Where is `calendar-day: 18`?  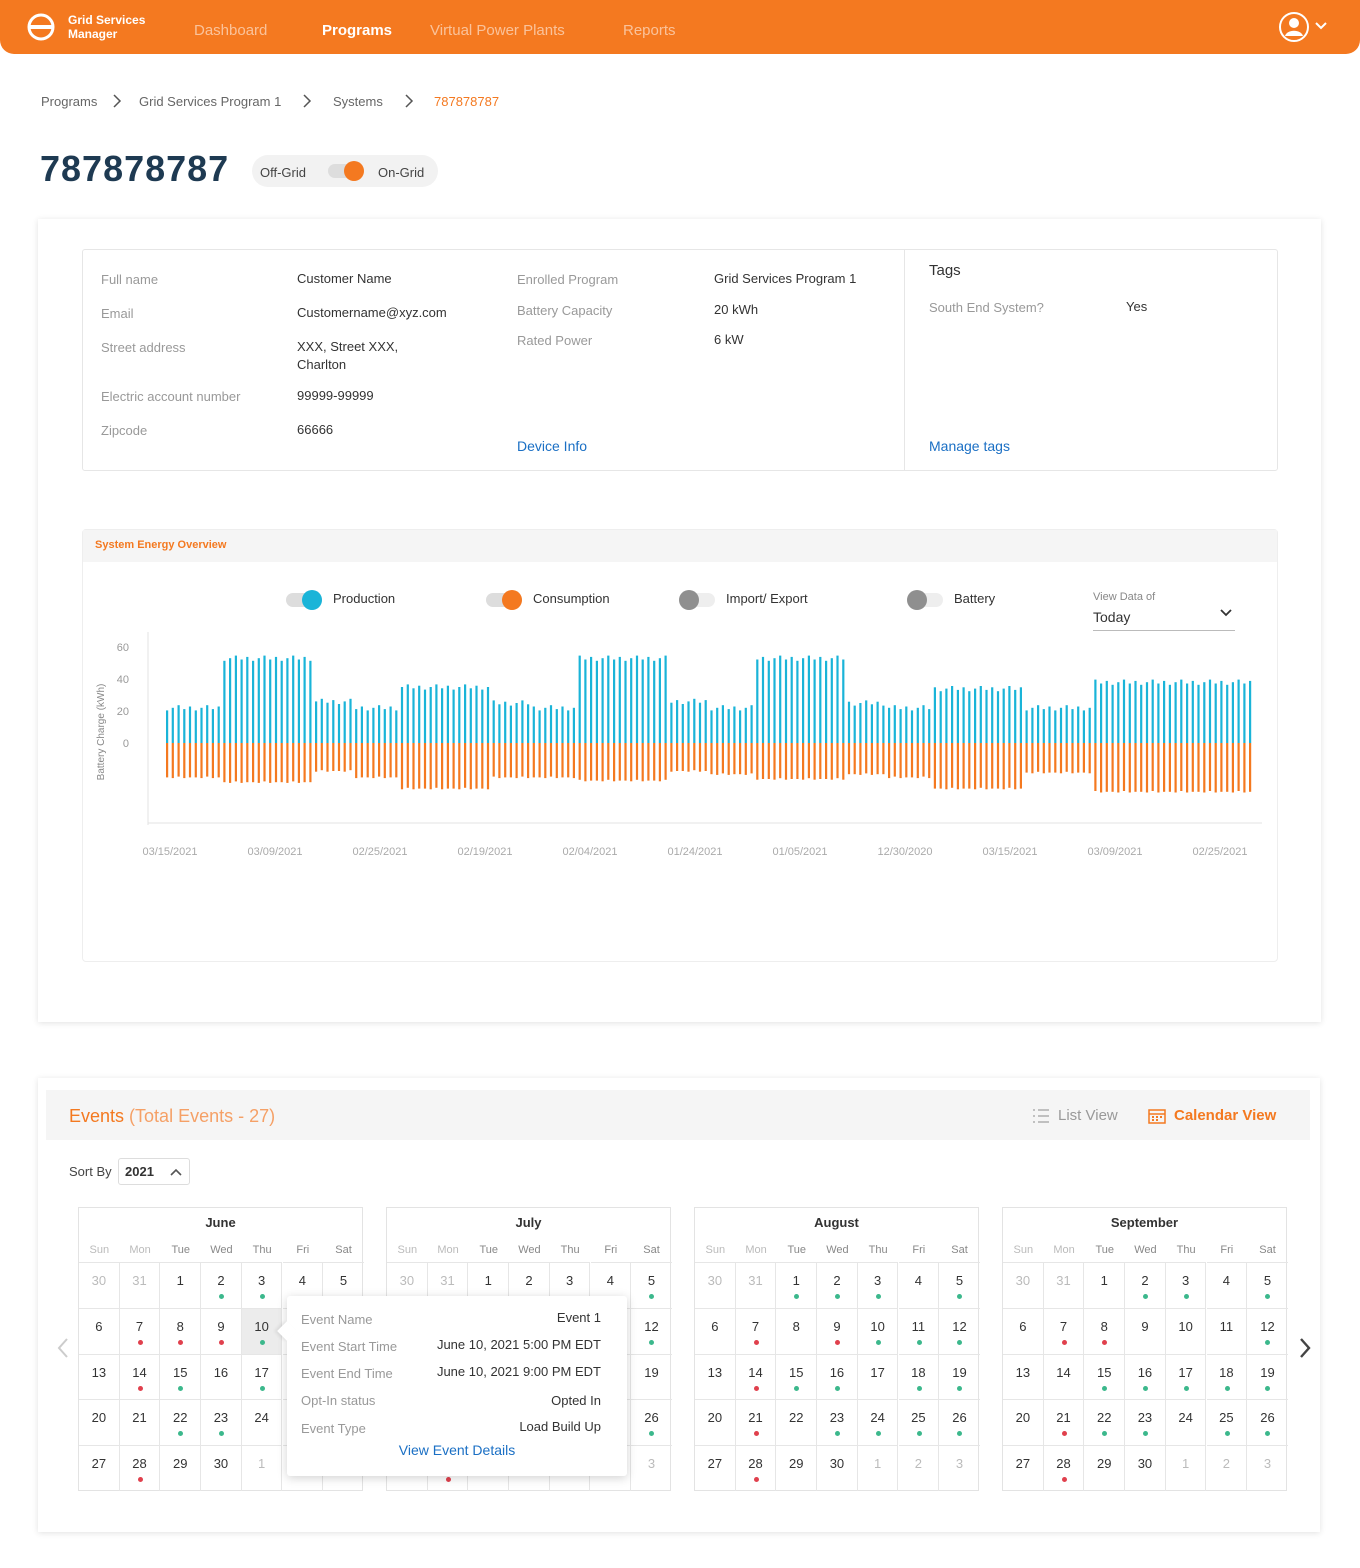
calendar-day: 18 is located at coordinates (919, 1376).